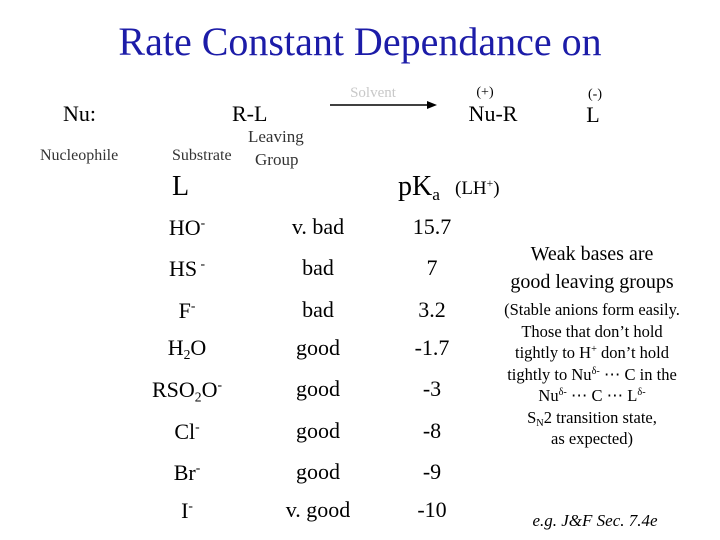 This screenshot has width=720, height=540. Describe the element at coordinates (422, 186) in the screenshot. I see `text-segment: K` at that location.